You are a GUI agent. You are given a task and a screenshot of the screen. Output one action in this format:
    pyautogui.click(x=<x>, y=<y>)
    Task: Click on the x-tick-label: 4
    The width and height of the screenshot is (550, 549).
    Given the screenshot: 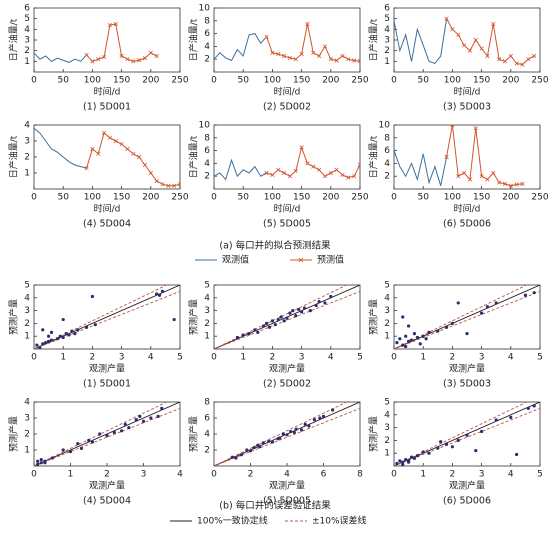 What is the action you would take?
    pyautogui.click(x=511, y=358)
    